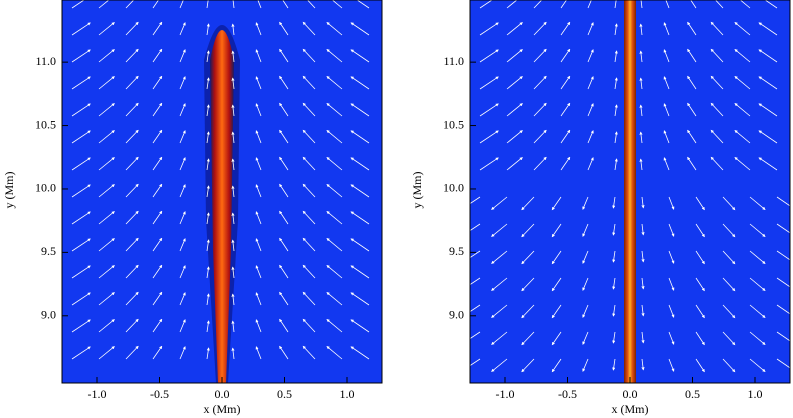 The width and height of the screenshot is (793, 418). I want to click on x-tick-label: 0.0, so click(630, 394).